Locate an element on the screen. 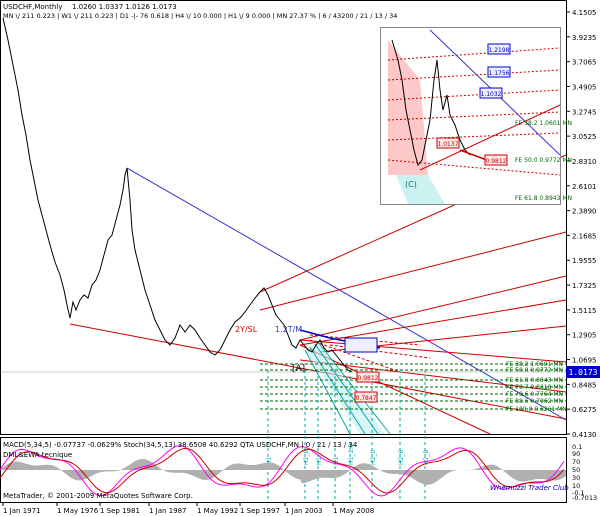 The width and height of the screenshot is (600, 517). inset-box-label: 1.1032 is located at coordinates (491, 94).